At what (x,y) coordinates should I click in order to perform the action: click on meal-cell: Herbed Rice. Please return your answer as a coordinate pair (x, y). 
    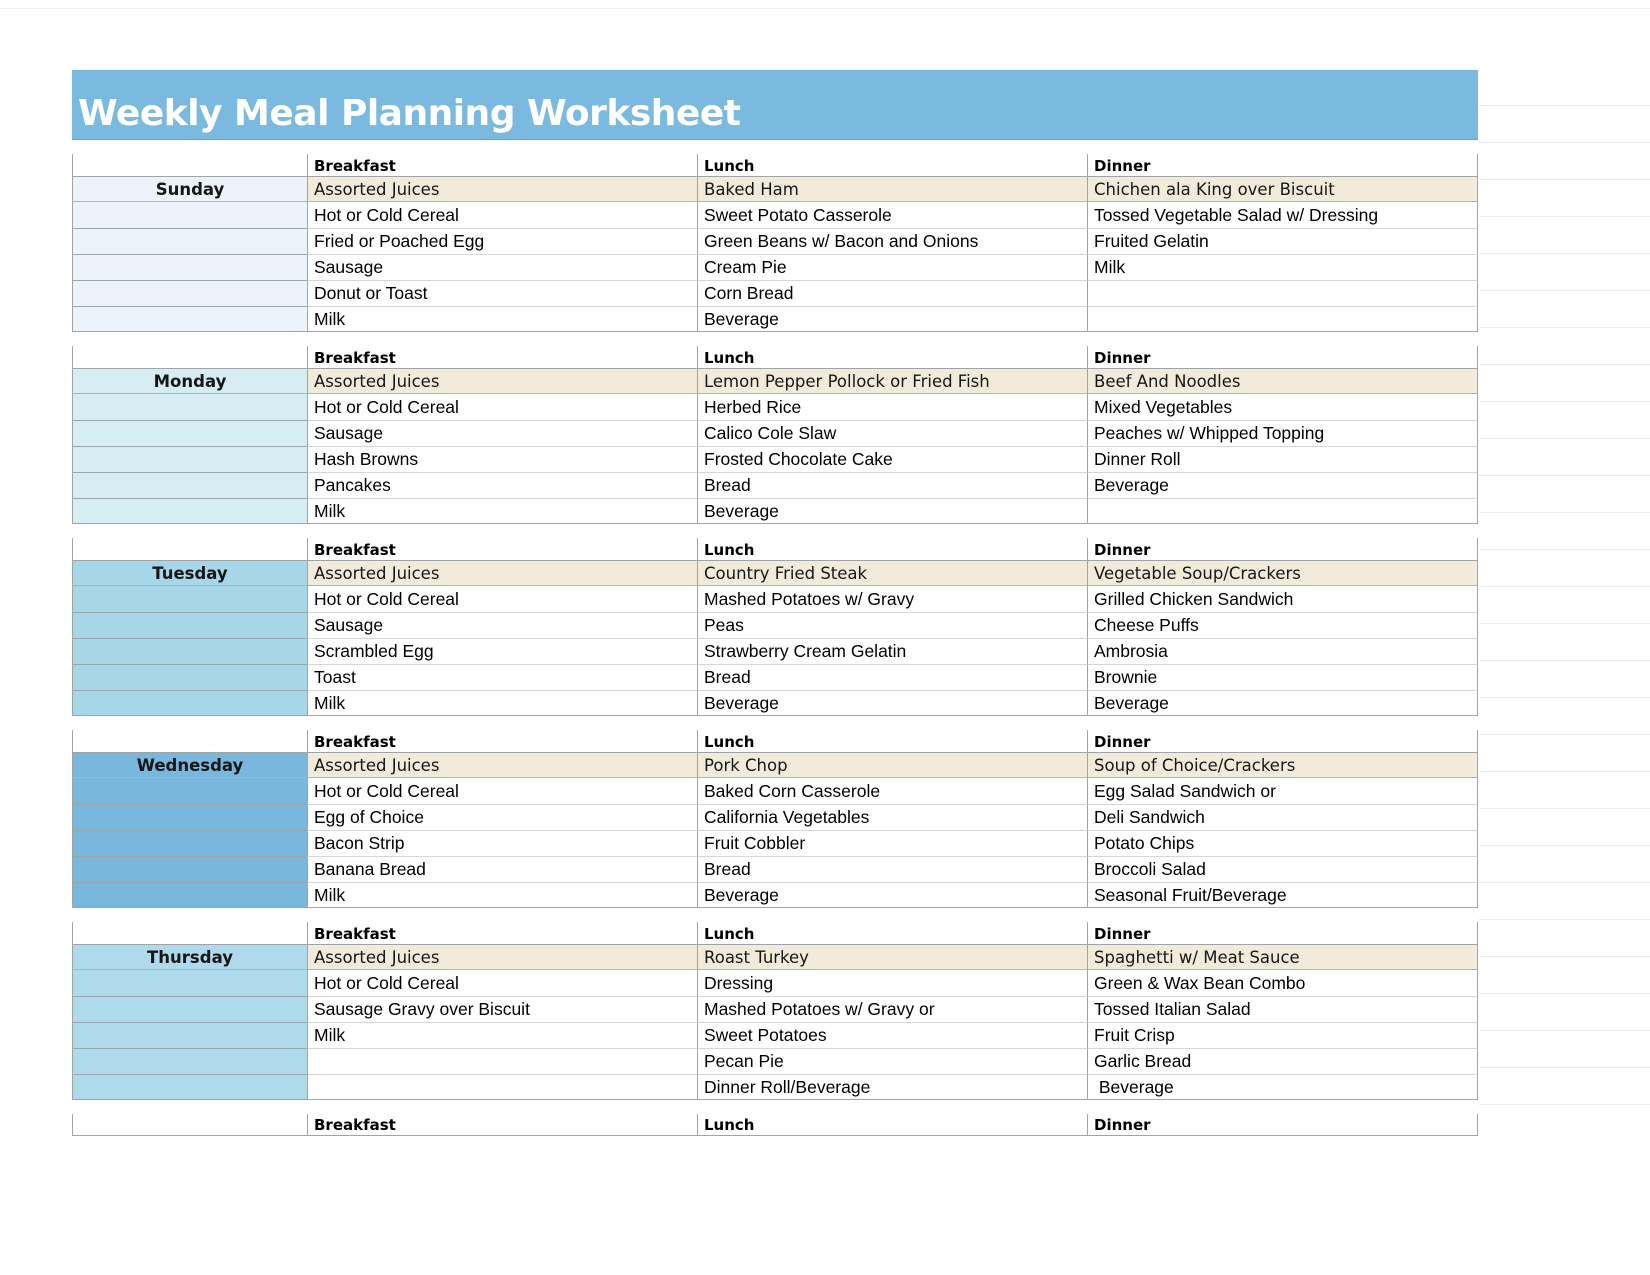
    Looking at the image, I should click on (892, 407).